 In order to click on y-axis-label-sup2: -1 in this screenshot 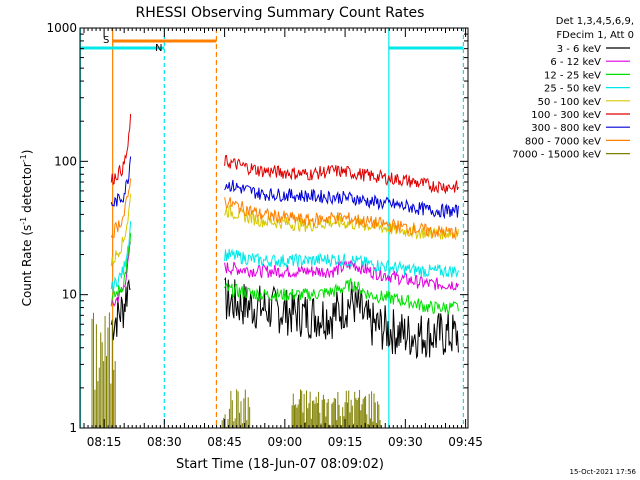, I will do `click(23, 158)`.